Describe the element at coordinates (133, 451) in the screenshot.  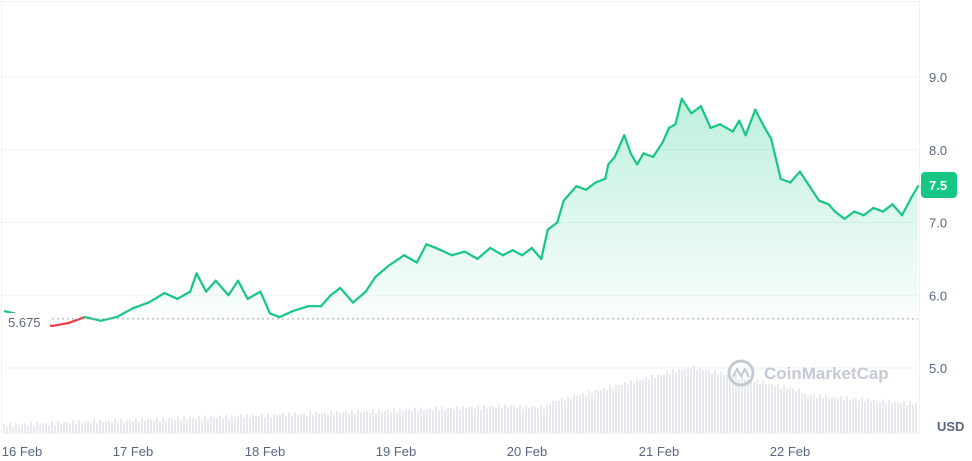
I see `x-tick-label: 17 Feb` at that location.